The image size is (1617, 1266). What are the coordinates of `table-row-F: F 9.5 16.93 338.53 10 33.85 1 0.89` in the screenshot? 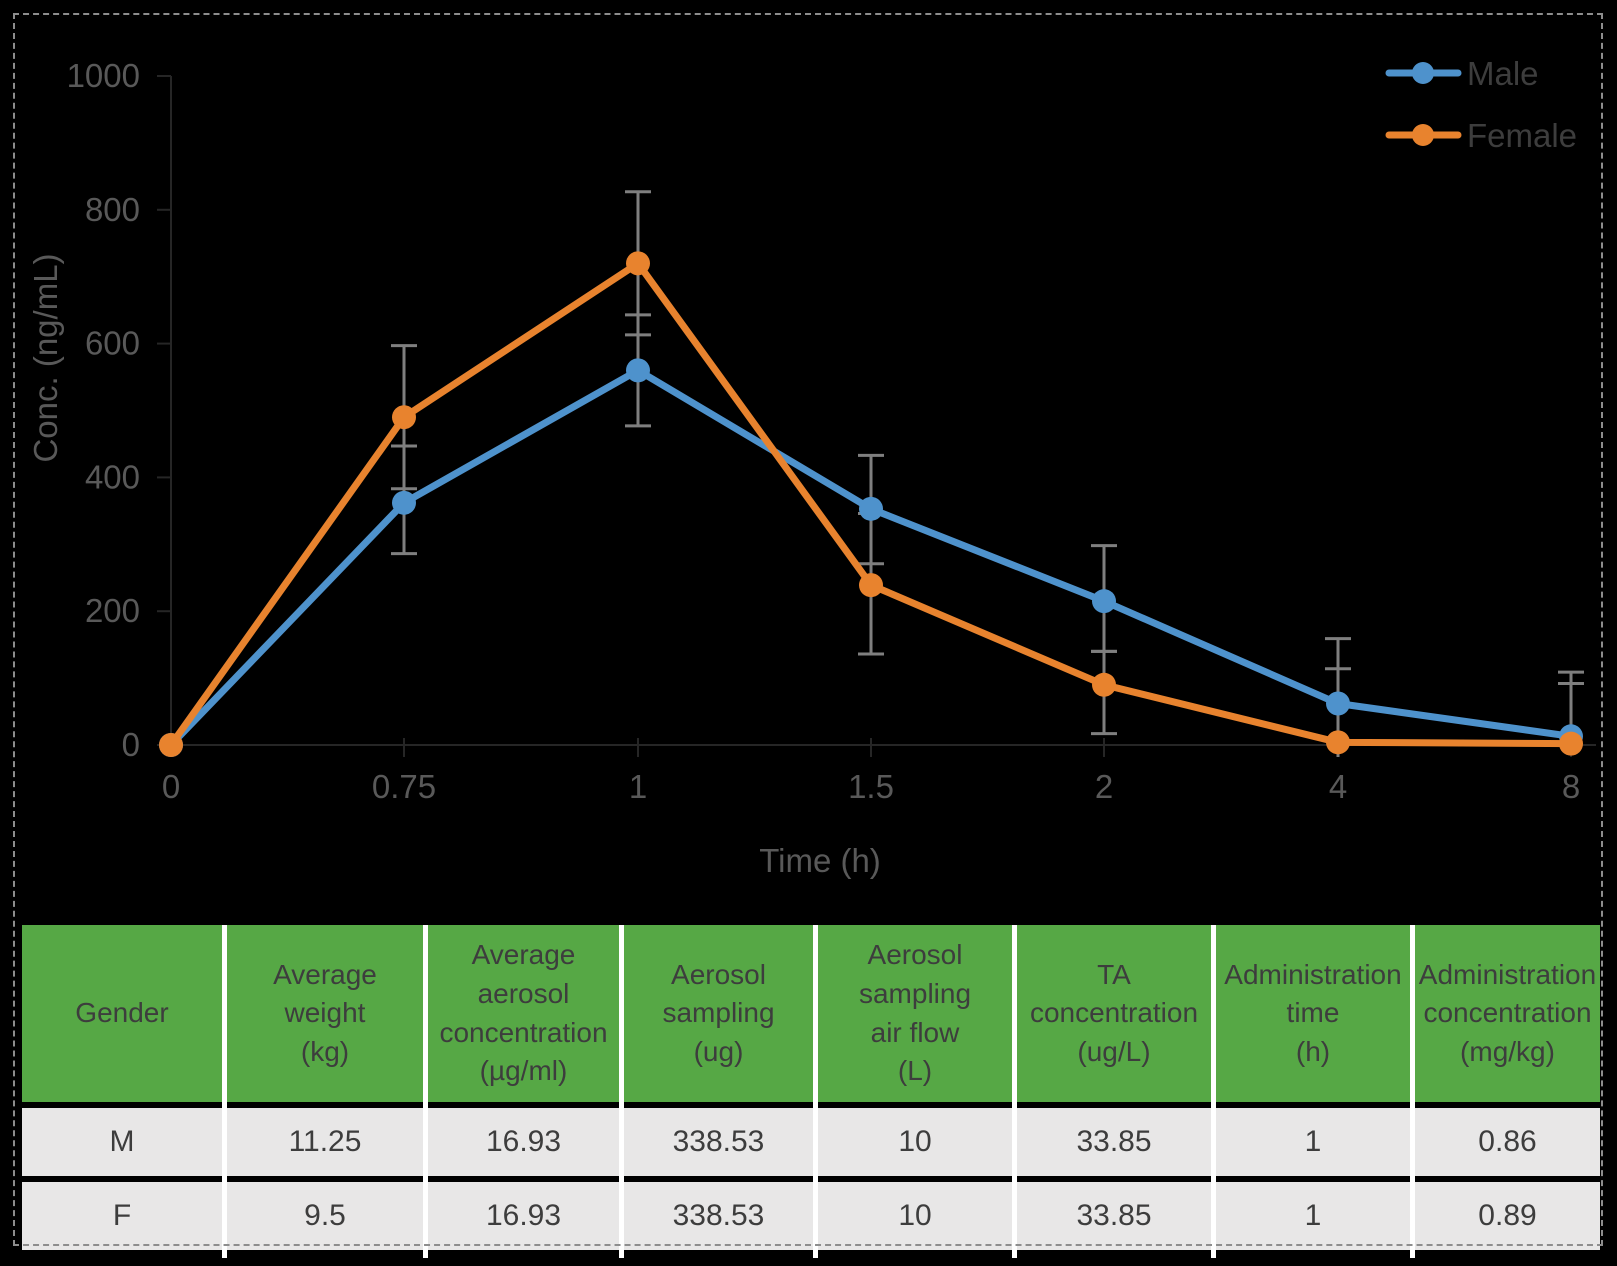 It's located at (811, 1216).